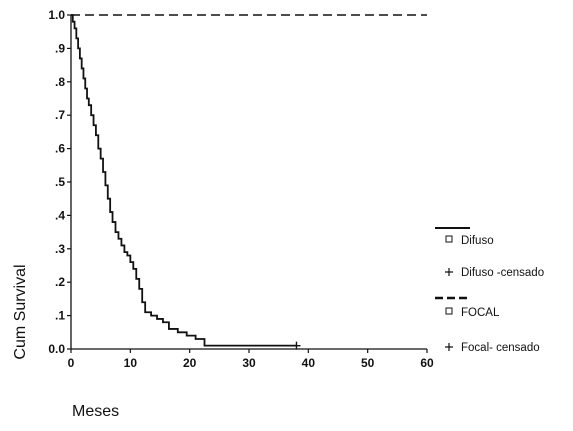 The height and width of the screenshot is (431, 573). I want to click on y-tick-label: 0.0, so click(56, 349).